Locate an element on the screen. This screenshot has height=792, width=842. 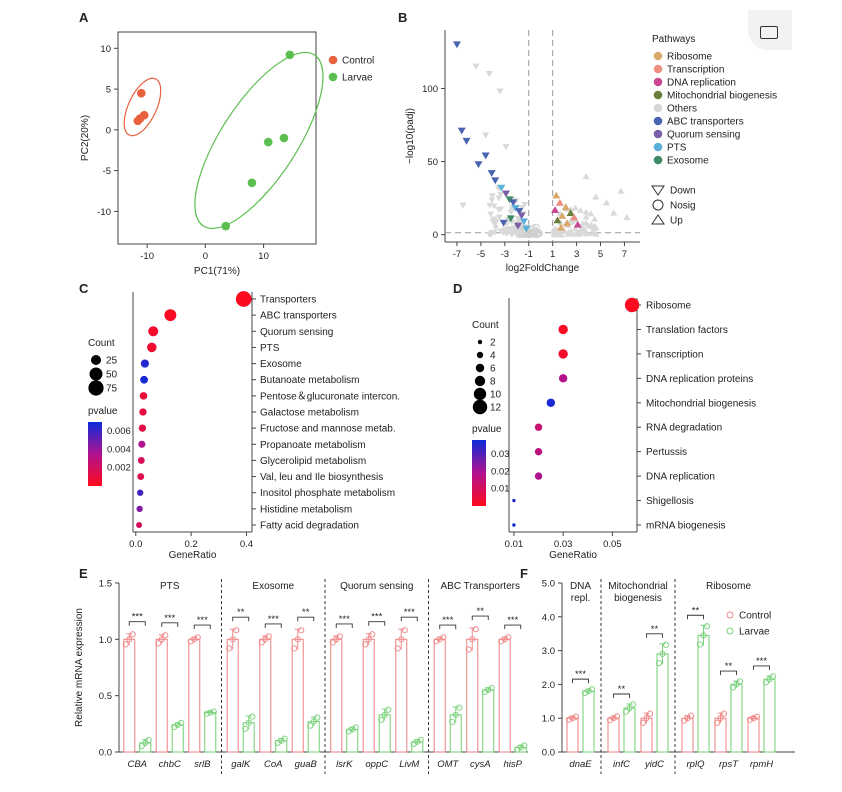
legend-label-larvae: Larvae is located at coordinates (357, 78).